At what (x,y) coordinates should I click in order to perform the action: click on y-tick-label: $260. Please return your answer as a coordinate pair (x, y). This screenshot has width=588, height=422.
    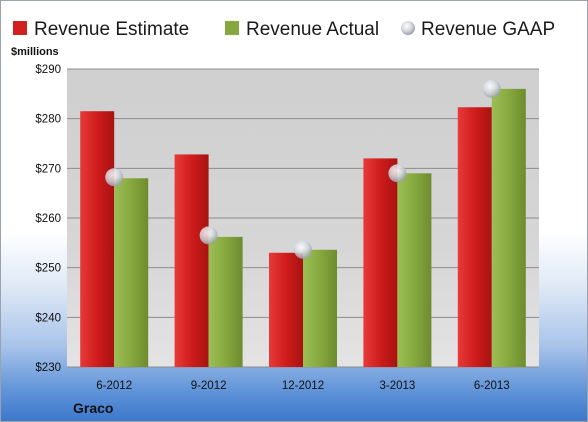
    Looking at the image, I should click on (48, 219).